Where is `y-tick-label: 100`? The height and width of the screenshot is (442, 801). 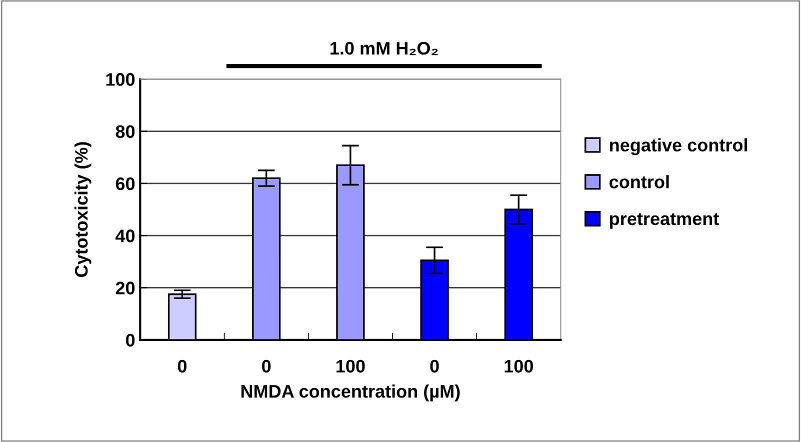 y-tick-label: 100 is located at coordinates (120, 79).